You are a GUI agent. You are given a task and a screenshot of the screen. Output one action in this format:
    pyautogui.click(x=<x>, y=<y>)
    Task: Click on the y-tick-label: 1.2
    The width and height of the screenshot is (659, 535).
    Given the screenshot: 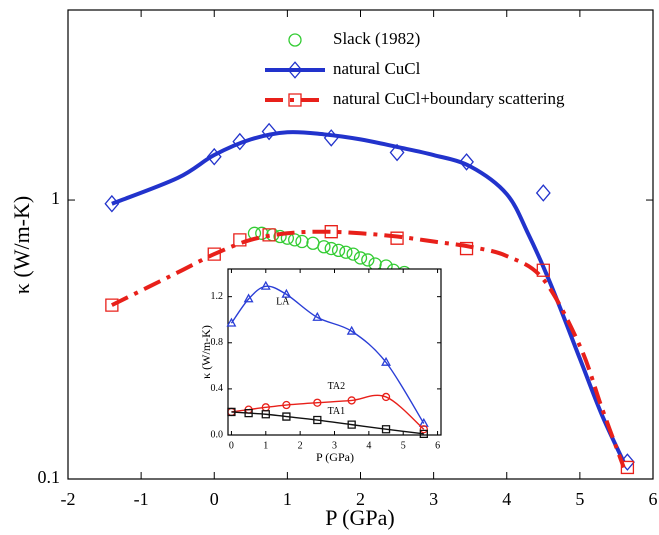 What is the action you would take?
    pyautogui.click(x=217, y=296)
    